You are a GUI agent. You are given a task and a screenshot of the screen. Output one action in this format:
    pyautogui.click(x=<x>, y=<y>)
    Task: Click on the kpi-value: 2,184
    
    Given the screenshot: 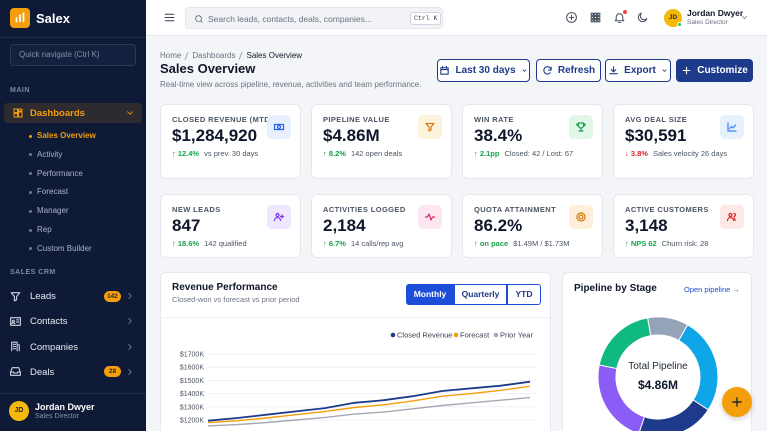 What is the action you would take?
    pyautogui.click(x=344, y=225)
    